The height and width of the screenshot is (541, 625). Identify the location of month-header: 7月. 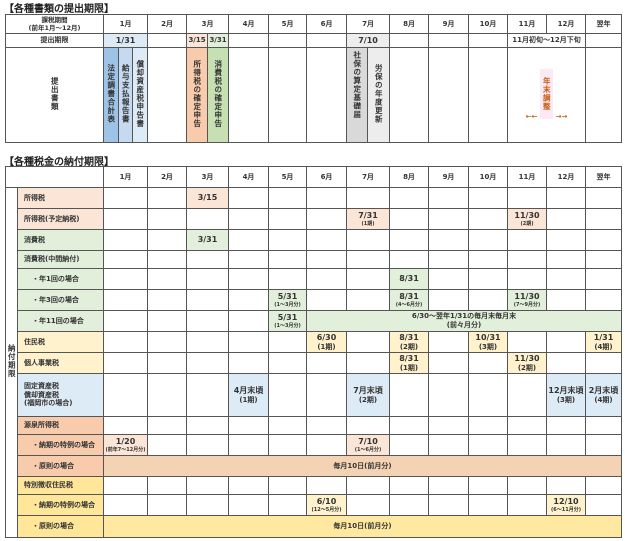
(368, 24).